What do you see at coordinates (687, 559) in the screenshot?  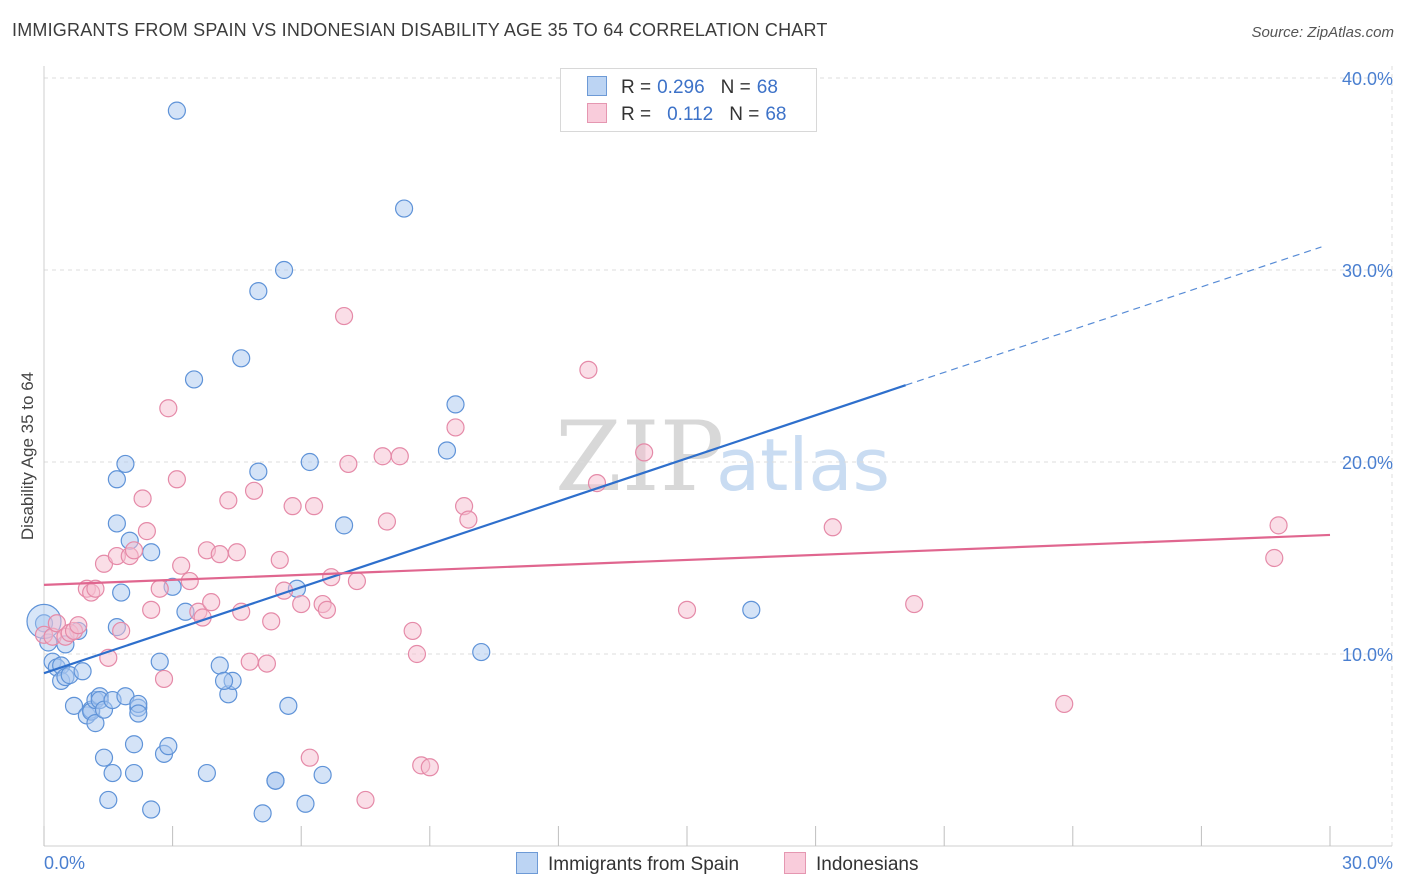 I see `trend-line-indonesians` at bounding box center [687, 559].